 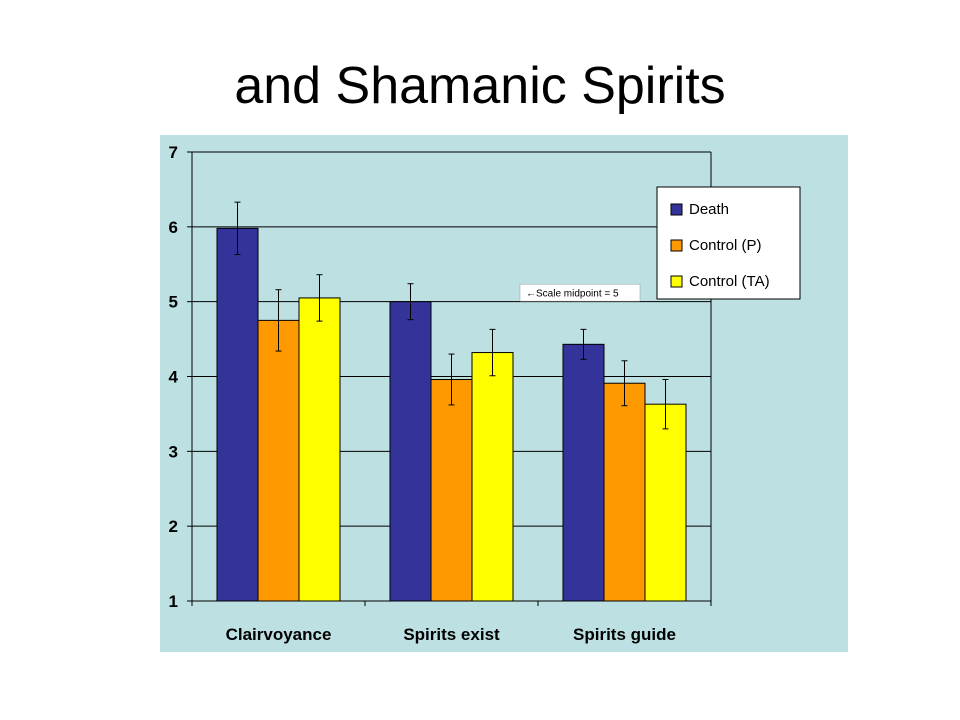 What do you see at coordinates (480, 86) in the screenshot?
I see `page-title: and Shamanic Spirits` at bounding box center [480, 86].